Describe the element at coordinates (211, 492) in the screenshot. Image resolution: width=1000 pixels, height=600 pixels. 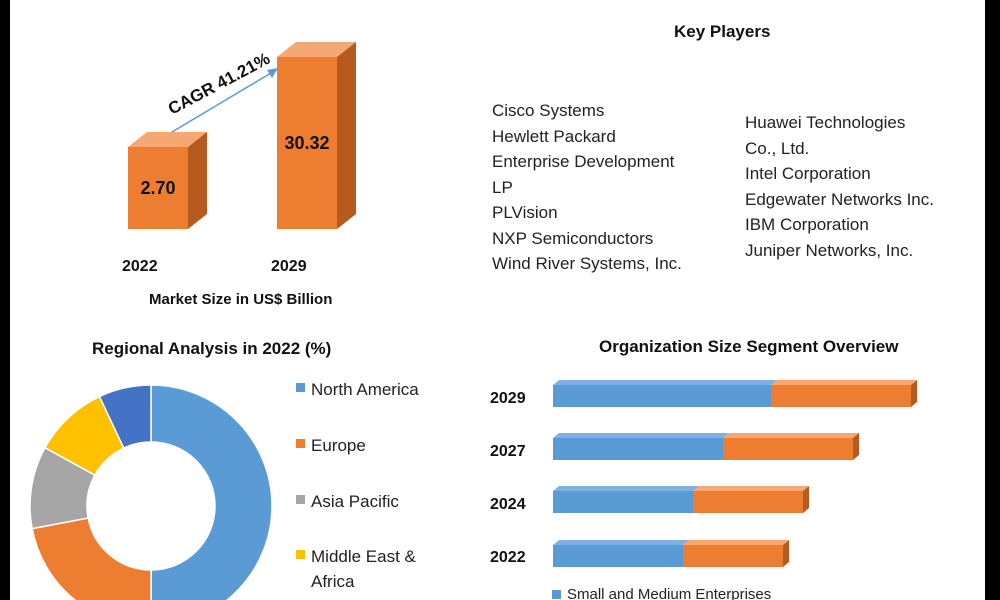
I see `slice-north-america` at that location.